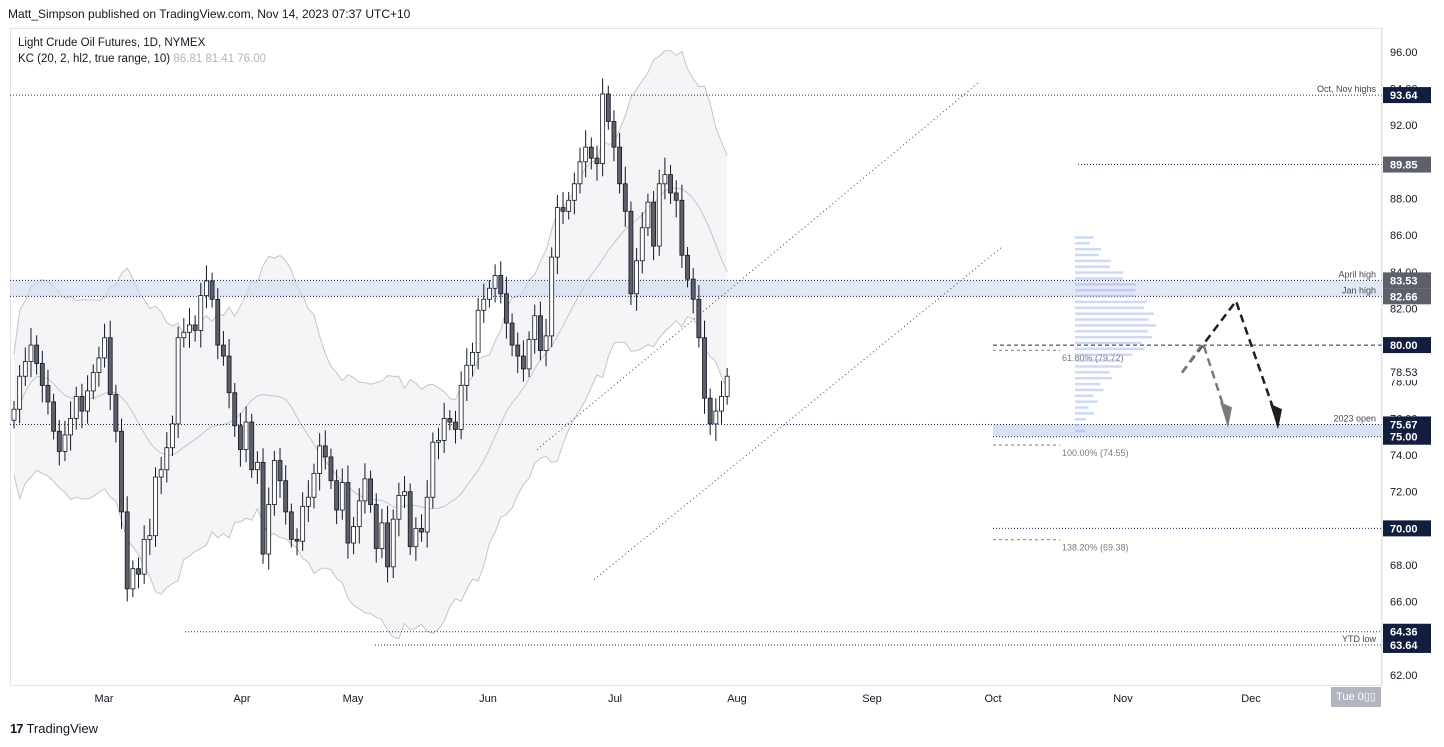  Describe the element at coordinates (1404, 236) in the screenshot. I see `price-tick-label: 86.00` at that location.